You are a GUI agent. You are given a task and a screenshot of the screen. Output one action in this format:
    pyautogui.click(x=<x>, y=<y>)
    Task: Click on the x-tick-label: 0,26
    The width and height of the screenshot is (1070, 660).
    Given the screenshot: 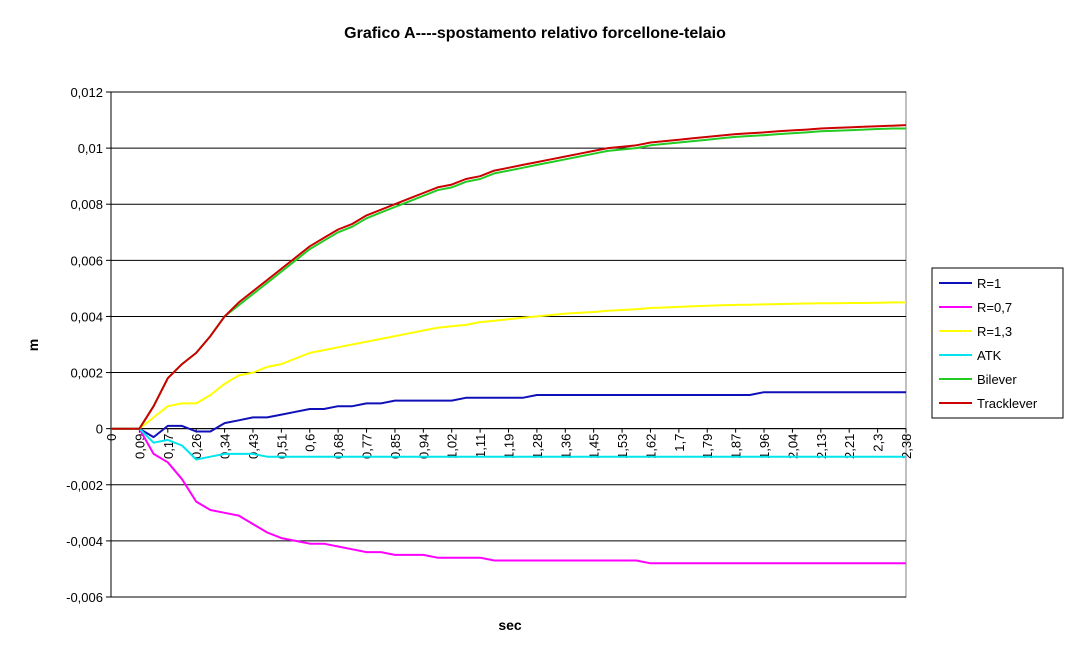 What is the action you would take?
    pyautogui.click(x=196, y=446)
    